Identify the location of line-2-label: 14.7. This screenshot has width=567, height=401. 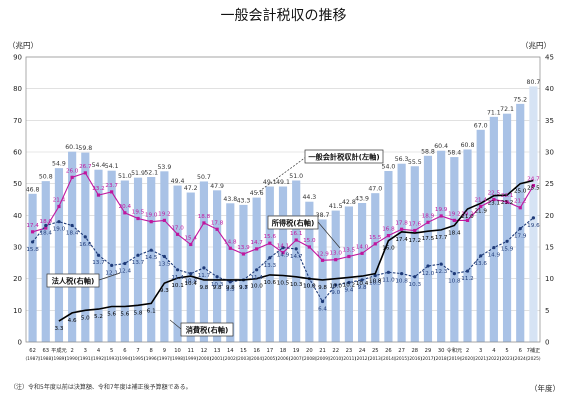
(296, 257).